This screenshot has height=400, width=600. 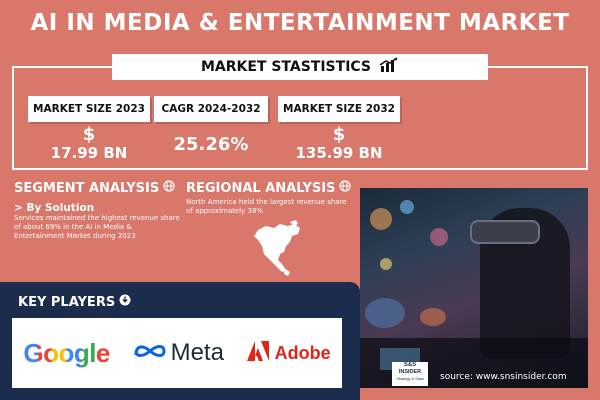 I want to click on chart-growth-icon, so click(x=389, y=67).